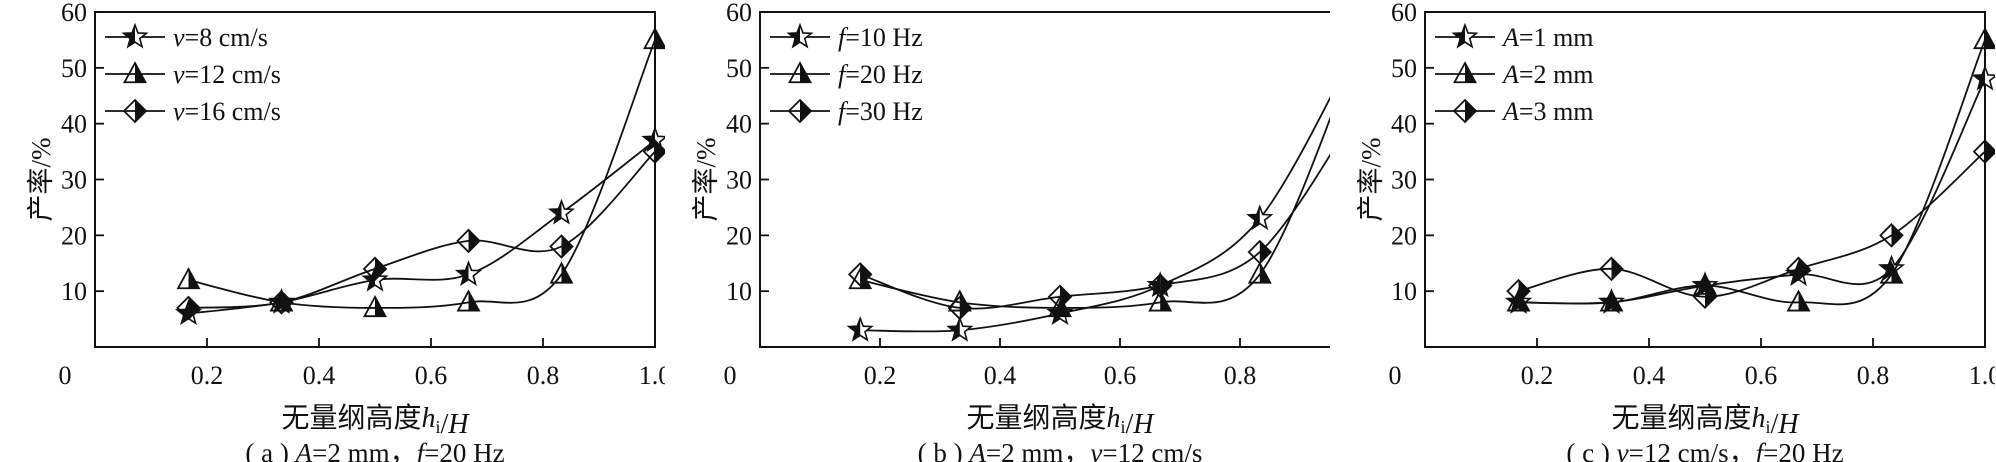  I want to click on legend-label: v=12 cm/s, so click(227, 74).